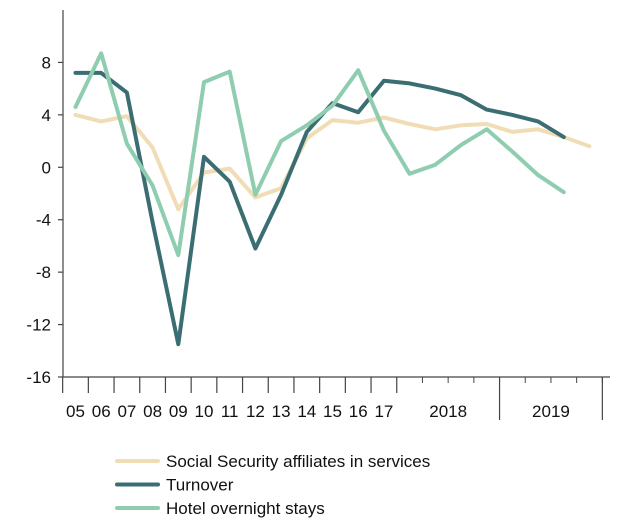 The width and height of the screenshot is (617, 520). What do you see at coordinates (448, 411) in the screenshot?
I see `x-group-label: 2018` at bounding box center [448, 411].